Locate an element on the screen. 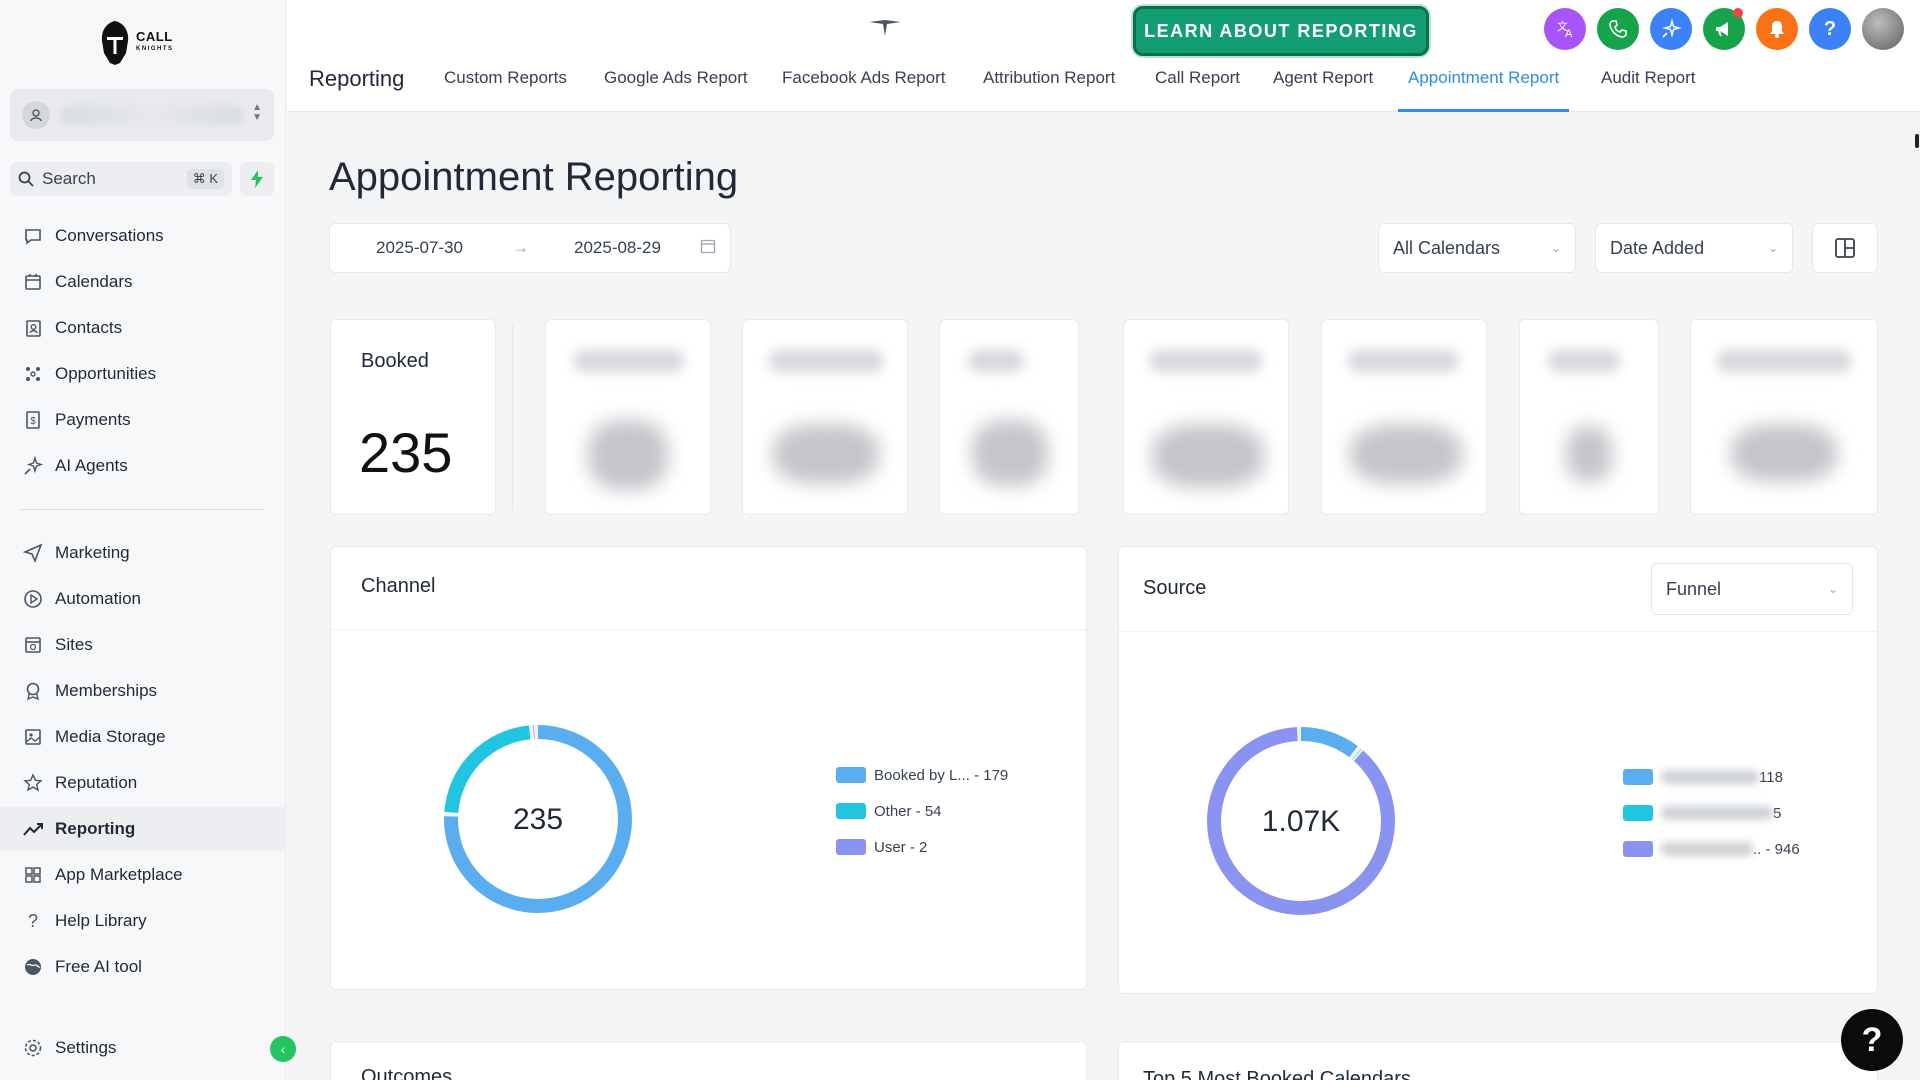 This screenshot has width=1920, height=1080. ai-assist-button is located at coordinates (1671, 29).